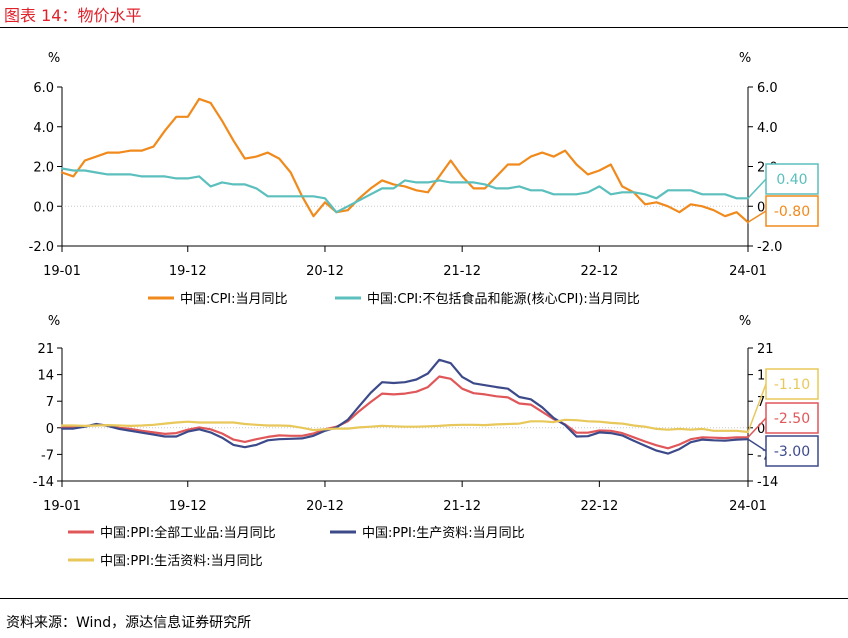 This screenshot has width=848, height=638. I want to click on right-y-tick-label: 4.0, so click(767, 128).